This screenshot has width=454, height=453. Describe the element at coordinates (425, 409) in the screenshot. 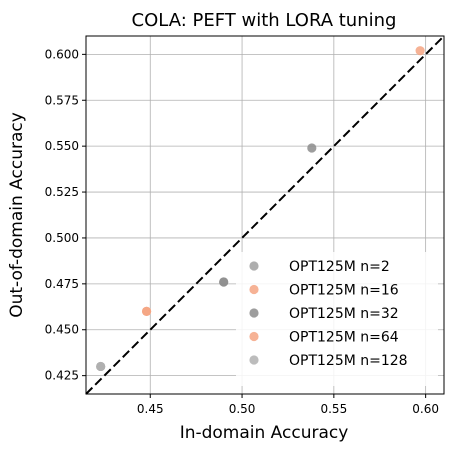

I see `x-tick-label: 0.60` at that location.